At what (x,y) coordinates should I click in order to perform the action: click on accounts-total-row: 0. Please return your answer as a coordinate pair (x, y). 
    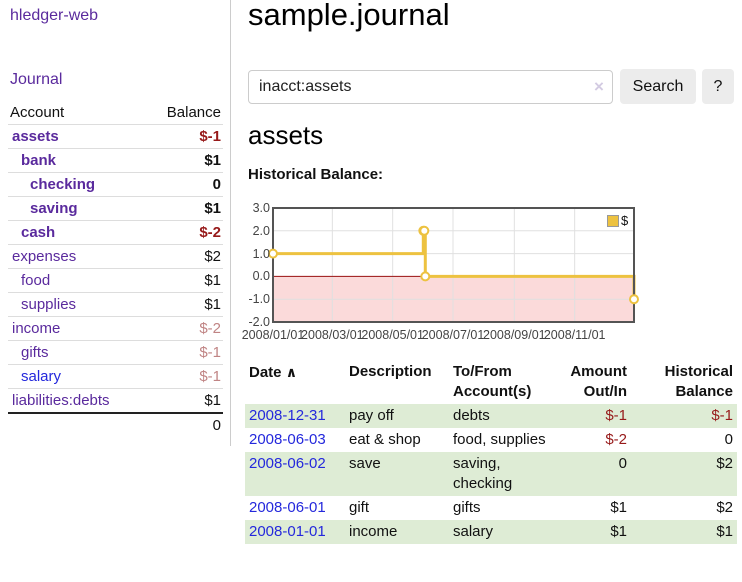
    Looking at the image, I should click on (115, 424).